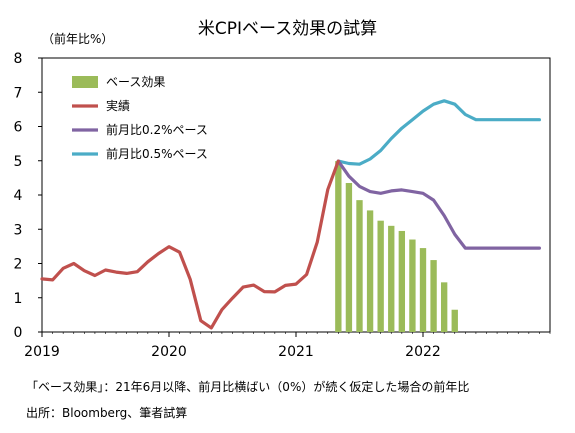  What do you see at coordinates (423, 352) in the screenshot?
I see `x-tick-label: 2022` at bounding box center [423, 352].